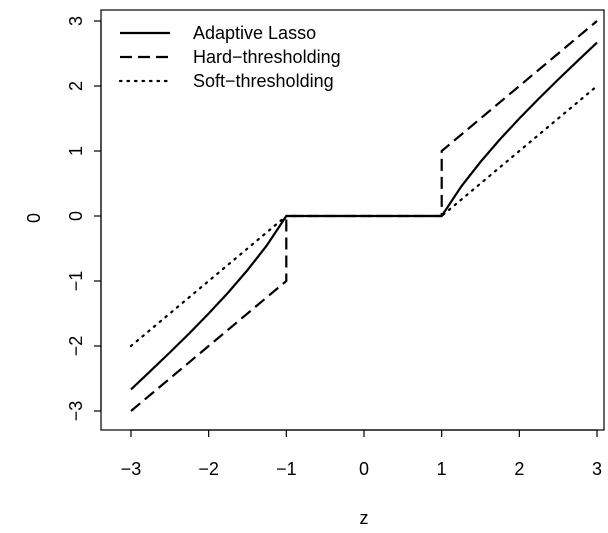 Image resolution: width=608 pixels, height=533 pixels. I want to click on legend-label: Hard−thresholding, so click(267, 57).